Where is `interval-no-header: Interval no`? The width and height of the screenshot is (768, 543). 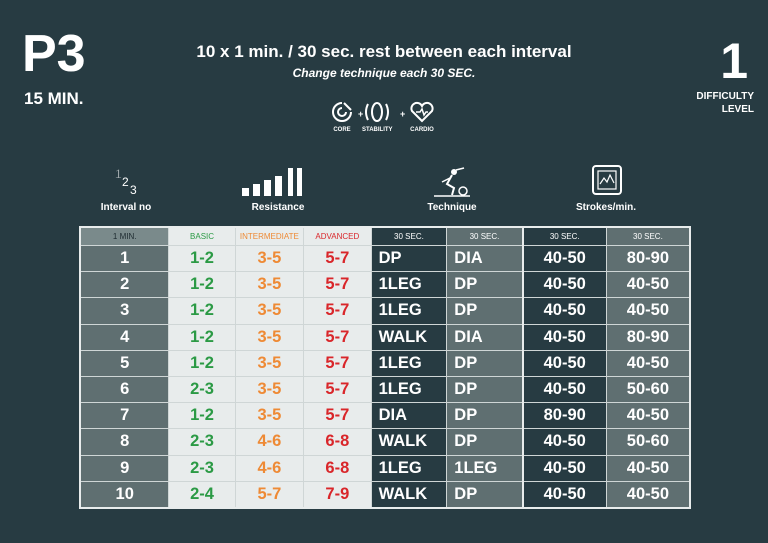
interval-no-header: Interval no is located at coordinates (126, 207).